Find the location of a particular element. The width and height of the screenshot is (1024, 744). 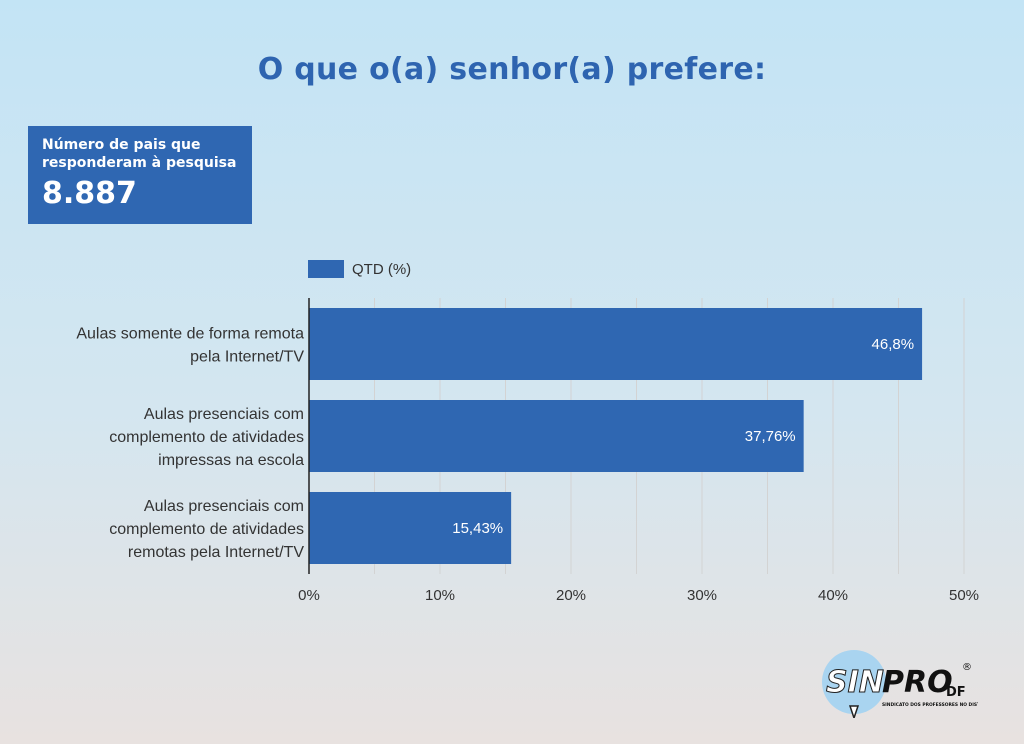

respondents-value: 8.887 is located at coordinates (89, 193).